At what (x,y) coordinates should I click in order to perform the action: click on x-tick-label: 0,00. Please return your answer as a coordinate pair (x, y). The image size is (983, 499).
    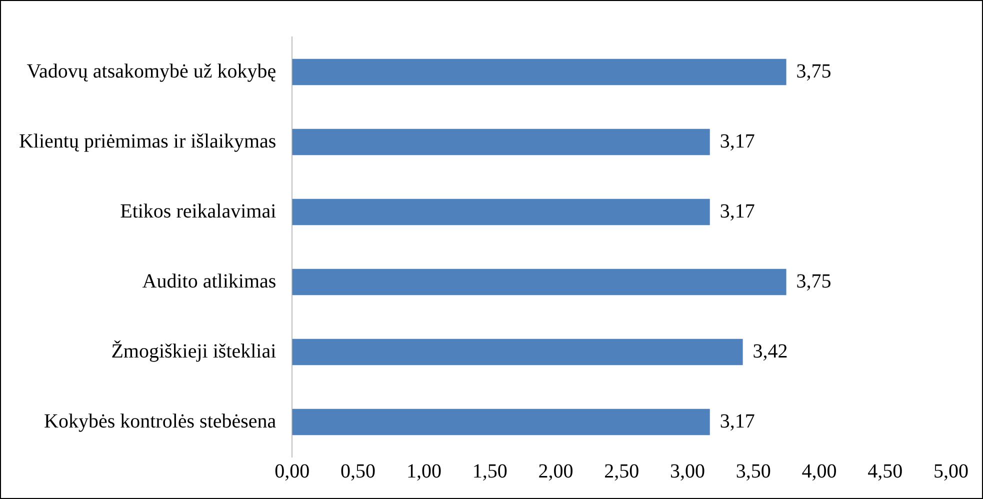
    Looking at the image, I should click on (292, 471).